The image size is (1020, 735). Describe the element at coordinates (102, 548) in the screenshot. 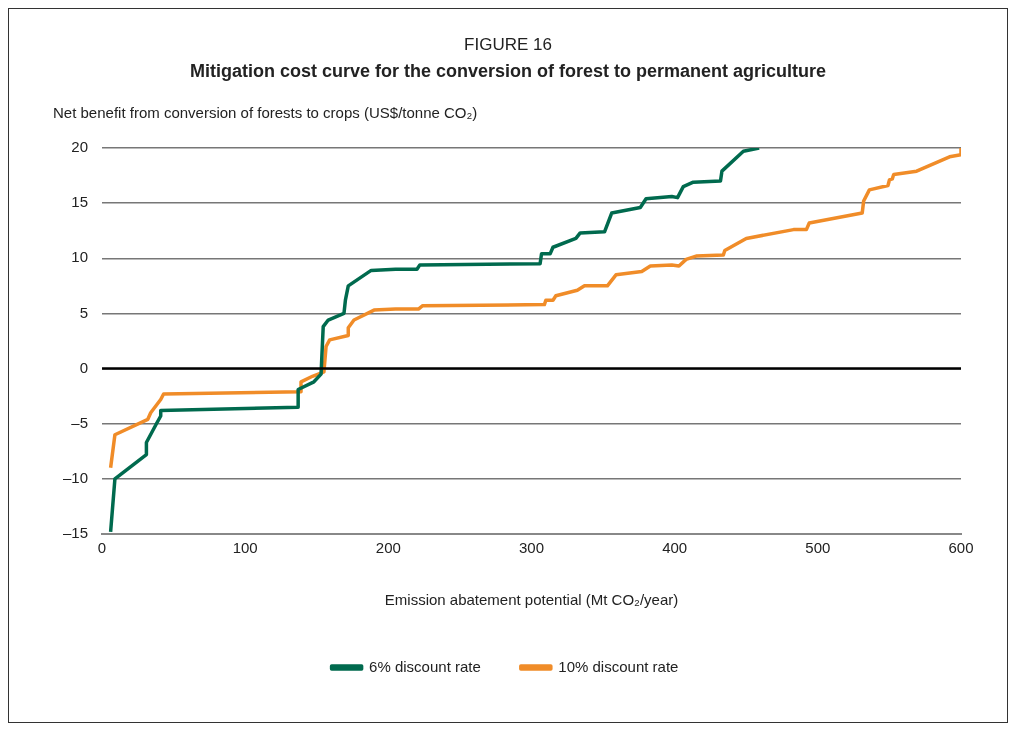

I see `x-tick-label: 0` at that location.